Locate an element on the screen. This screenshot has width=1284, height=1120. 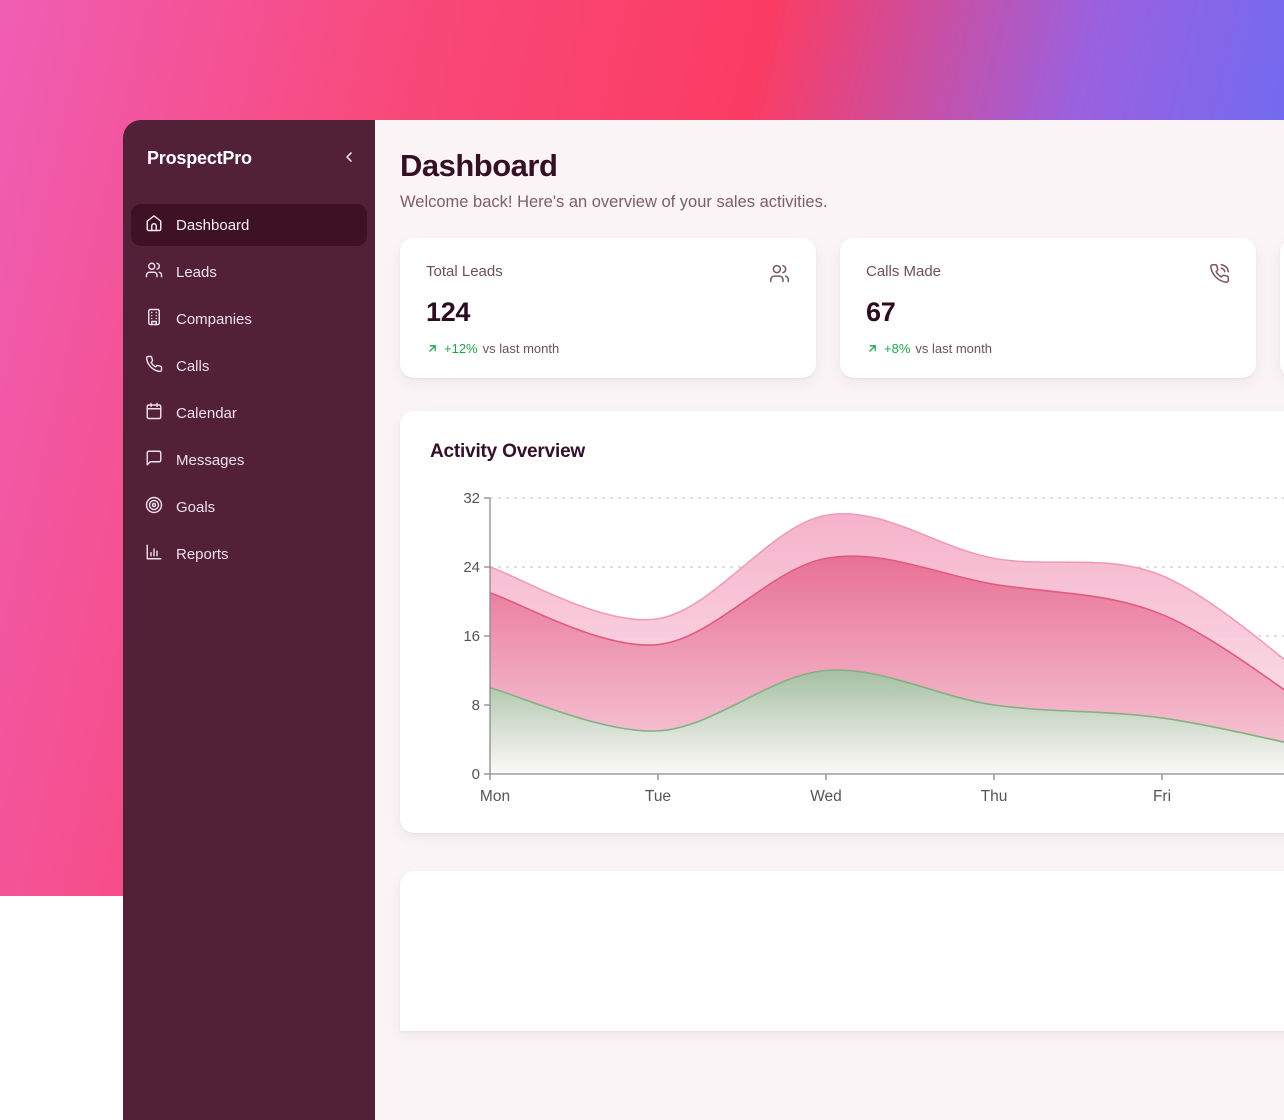
stat-value: 67 is located at coordinates (1048, 312).